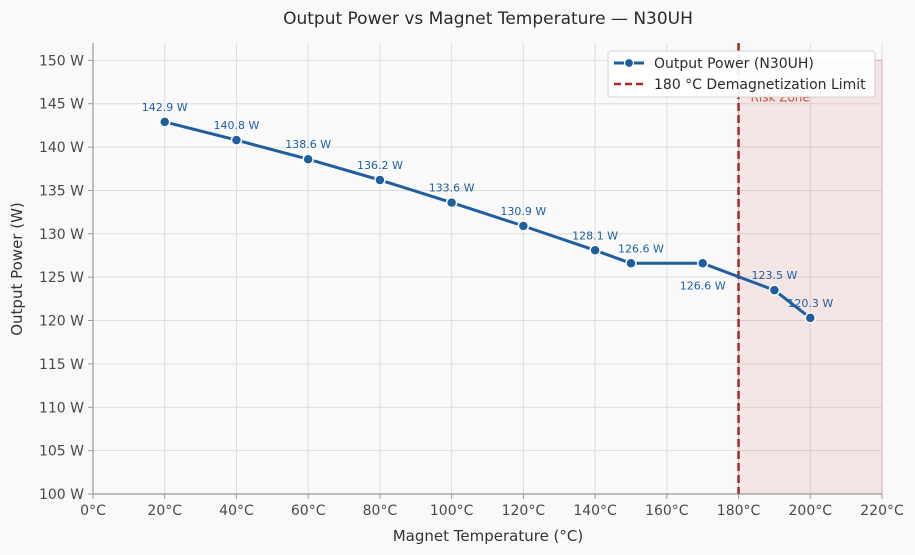 Image resolution: width=915 pixels, height=555 pixels. What do you see at coordinates (810, 303) in the screenshot?
I see `data-label-10: 120.3 W` at bounding box center [810, 303].